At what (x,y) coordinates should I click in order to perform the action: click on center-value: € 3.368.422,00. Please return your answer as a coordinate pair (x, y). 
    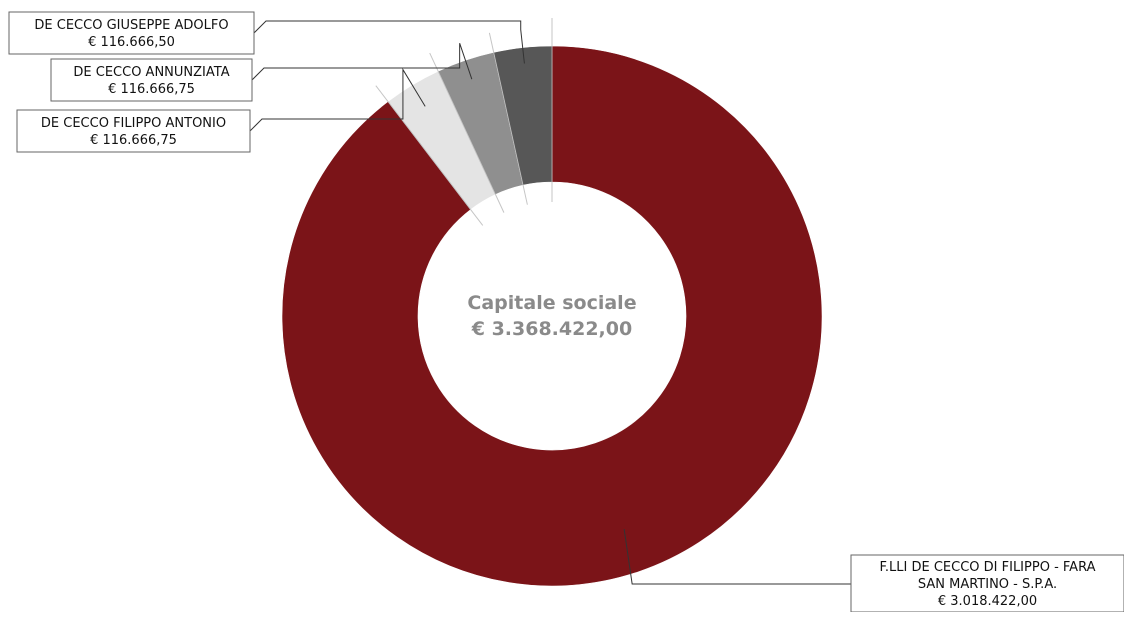
    Looking at the image, I should click on (551, 329).